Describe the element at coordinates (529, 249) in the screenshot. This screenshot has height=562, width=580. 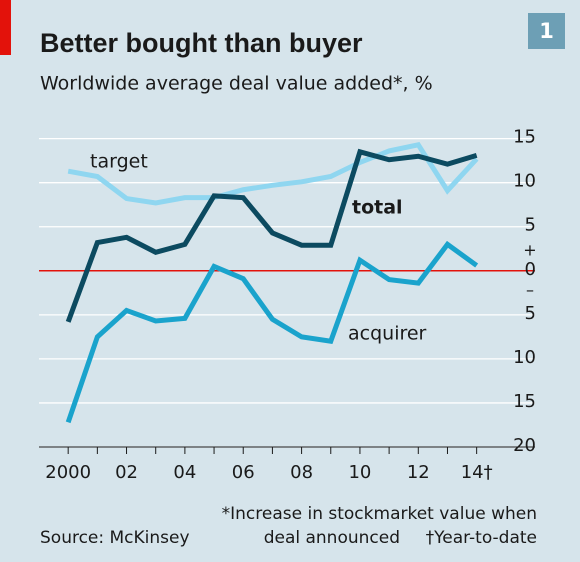
I see `positive-sign: +` at that location.